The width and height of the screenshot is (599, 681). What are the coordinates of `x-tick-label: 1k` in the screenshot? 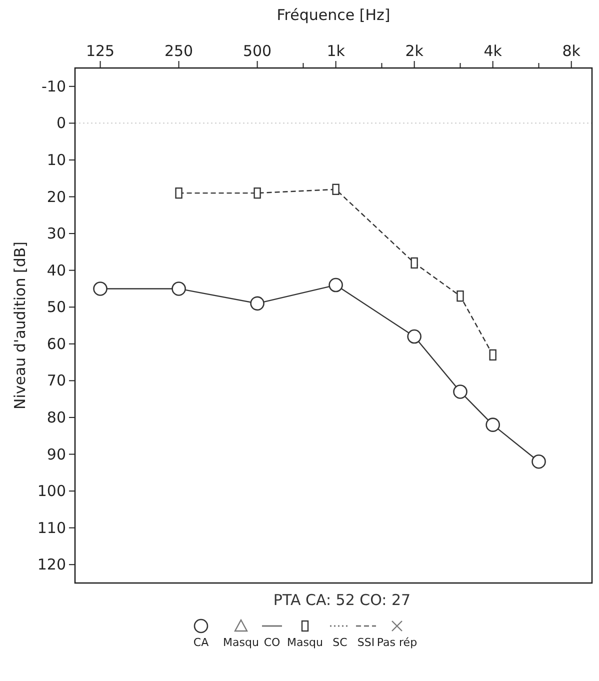 It's located at (336, 51).